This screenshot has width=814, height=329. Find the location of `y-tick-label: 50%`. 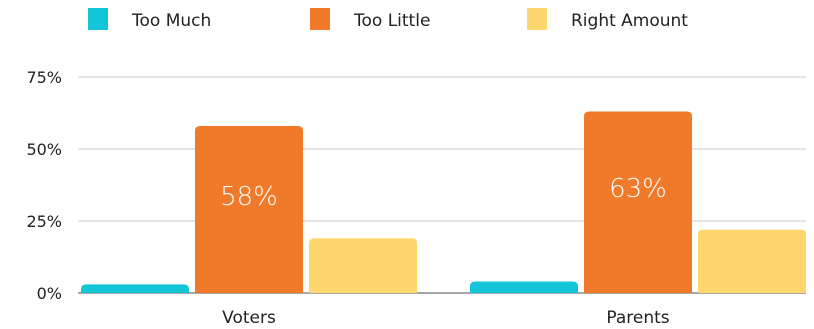

y-tick-label: 50% is located at coordinates (44, 149).